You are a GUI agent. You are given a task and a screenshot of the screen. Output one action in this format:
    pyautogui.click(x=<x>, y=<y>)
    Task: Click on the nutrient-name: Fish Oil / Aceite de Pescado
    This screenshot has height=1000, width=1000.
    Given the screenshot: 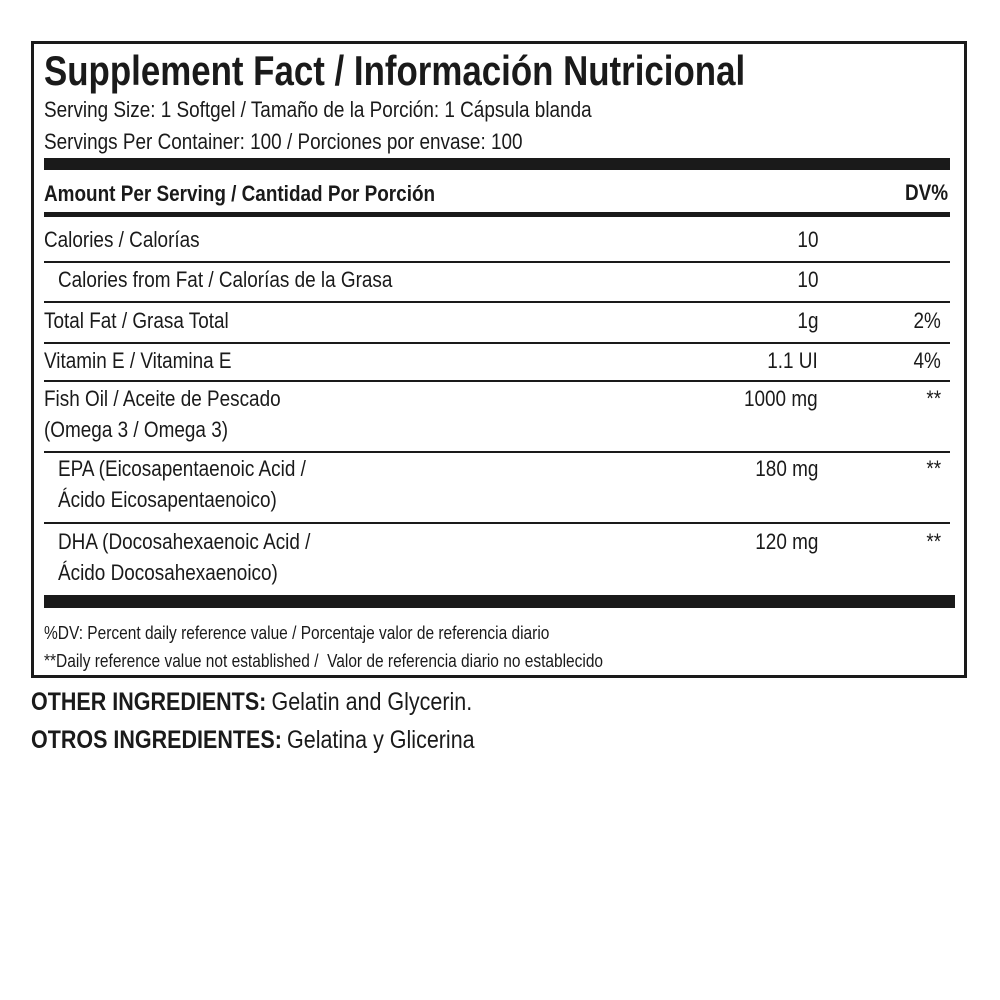 What is the action you would take?
    pyautogui.click(x=162, y=398)
    